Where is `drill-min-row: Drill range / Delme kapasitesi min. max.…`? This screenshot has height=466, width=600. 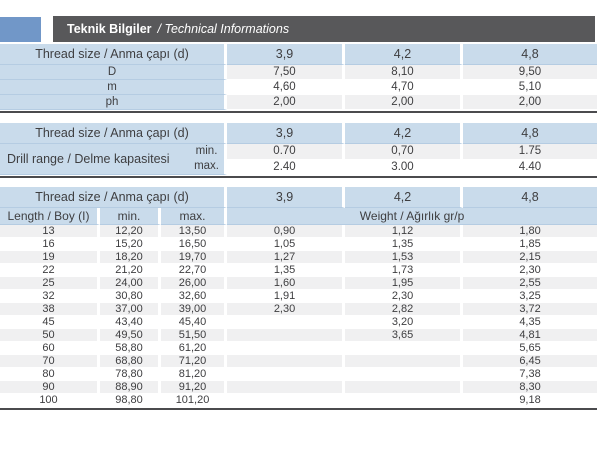 drill-min-row: Drill range / Delme kapasitesi min. max.… is located at coordinates (298, 159).